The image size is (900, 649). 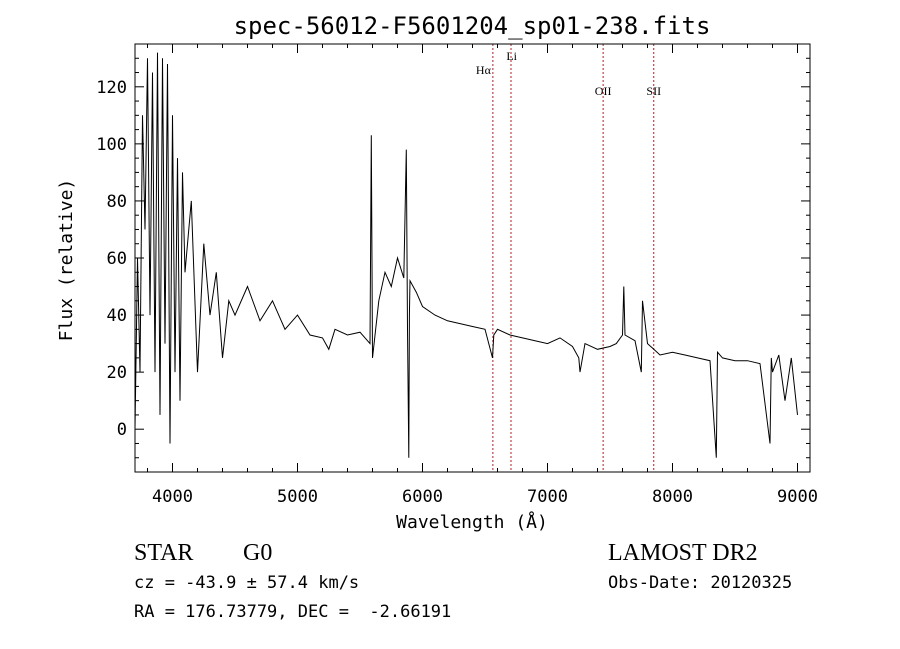 What do you see at coordinates (172, 497) in the screenshot?
I see `x-tick-label: 4000` at bounding box center [172, 497].